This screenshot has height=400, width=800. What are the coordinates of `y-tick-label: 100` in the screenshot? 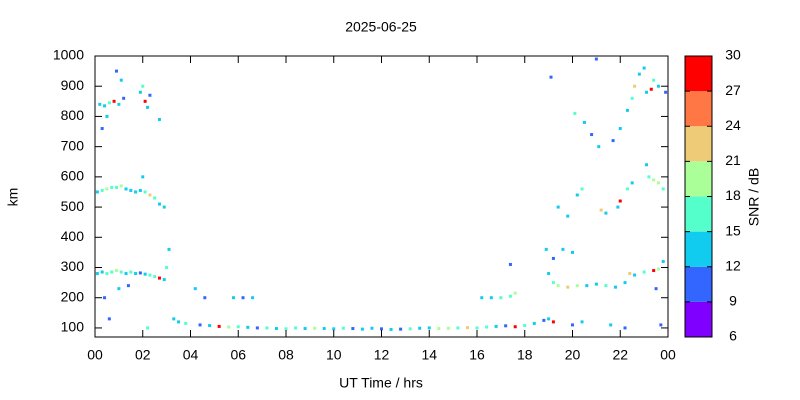 It's located at (73, 327).